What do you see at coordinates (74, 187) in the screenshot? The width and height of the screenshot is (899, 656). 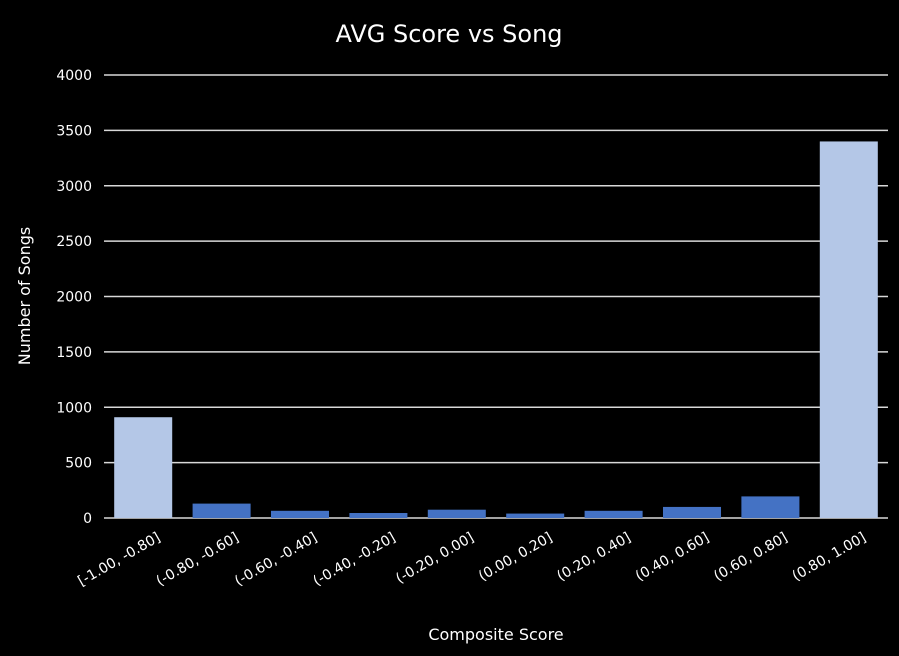 I see `y-tick-label: 3000` at bounding box center [74, 187].